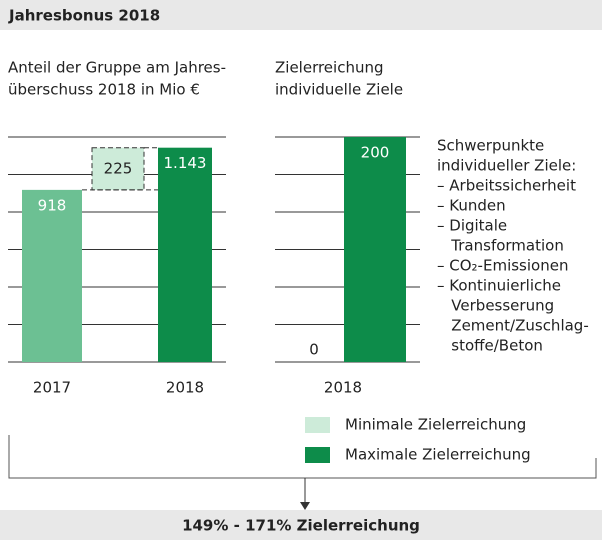 Image resolution: width=602 pixels, height=540 pixels. Describe the element at coordinates (506, 186) in the screenshot. I see `note-line: – Arbeitssicherheit` at that location.